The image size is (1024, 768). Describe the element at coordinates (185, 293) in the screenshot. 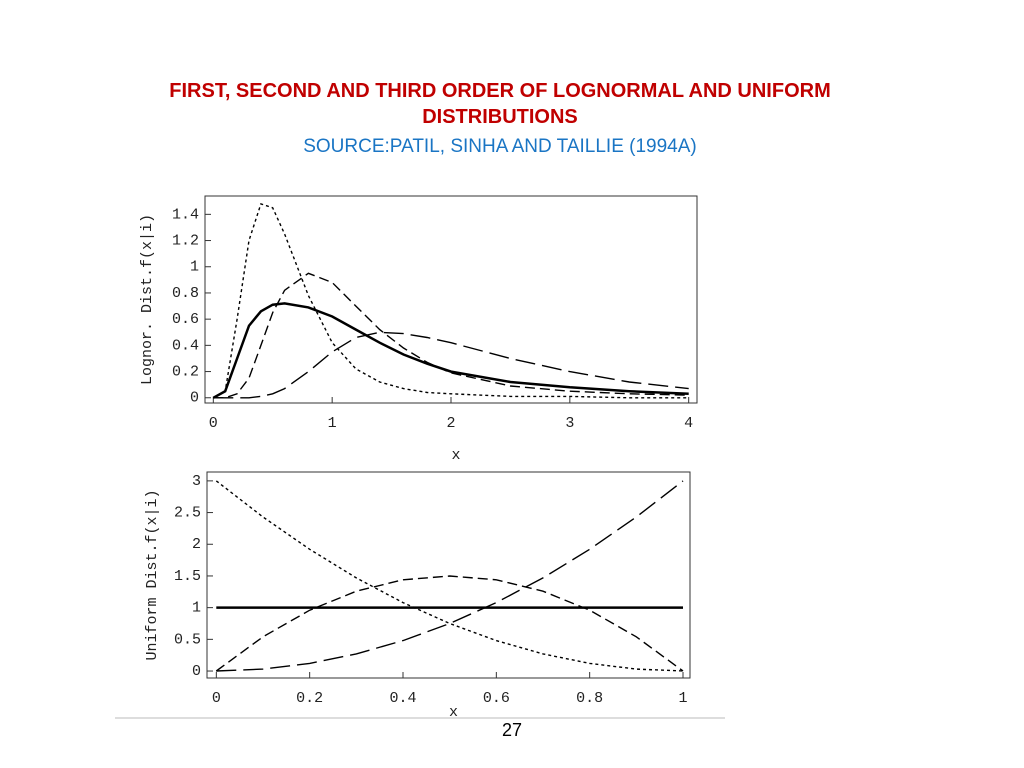

I see `y-tick-label: 0.8` at that location.